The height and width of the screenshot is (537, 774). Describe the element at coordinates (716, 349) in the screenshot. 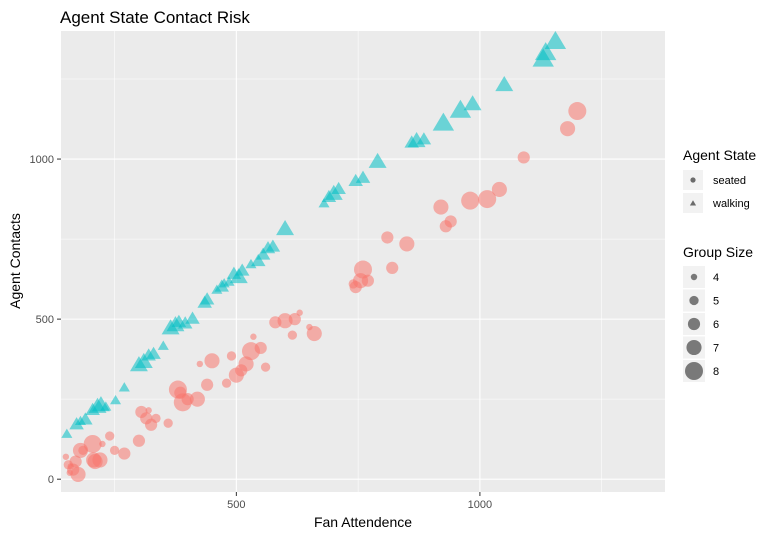

I see `legend-label-size: 7` at that location.